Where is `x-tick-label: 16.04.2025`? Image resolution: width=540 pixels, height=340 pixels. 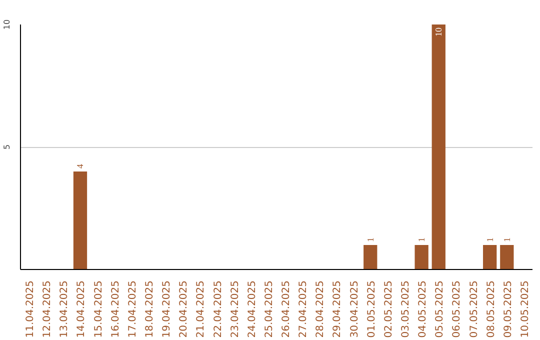
x-tick-label: 16.04.2025 is located at coordinates (116, 309).